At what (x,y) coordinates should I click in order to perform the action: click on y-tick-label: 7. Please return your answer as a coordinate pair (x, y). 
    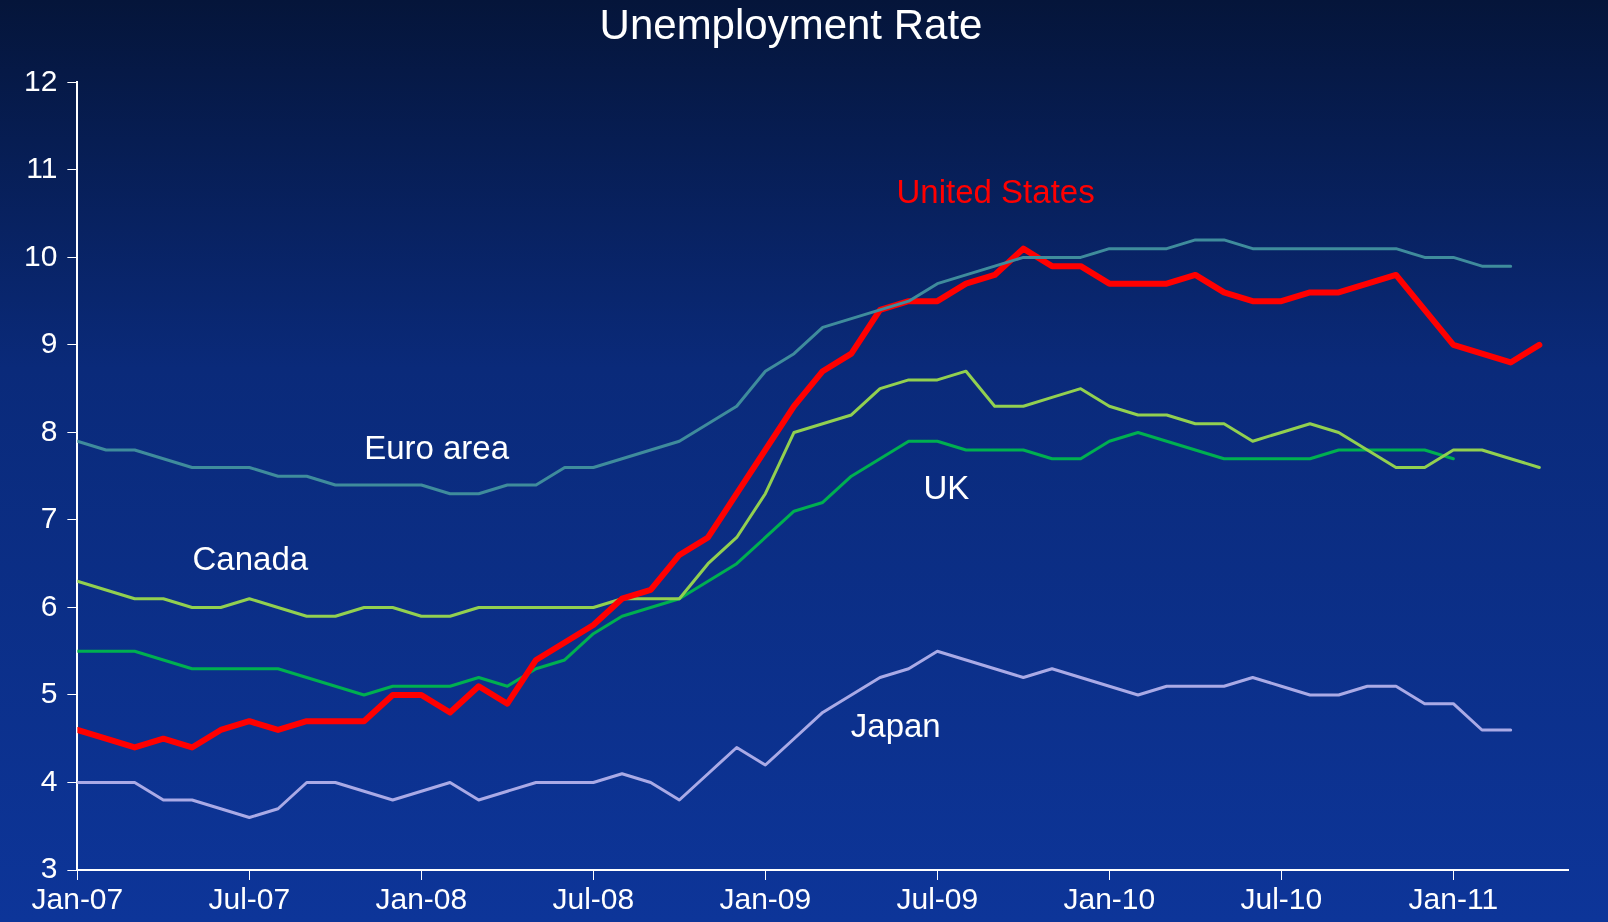
    Looking at the image, I should click on (49, 518).